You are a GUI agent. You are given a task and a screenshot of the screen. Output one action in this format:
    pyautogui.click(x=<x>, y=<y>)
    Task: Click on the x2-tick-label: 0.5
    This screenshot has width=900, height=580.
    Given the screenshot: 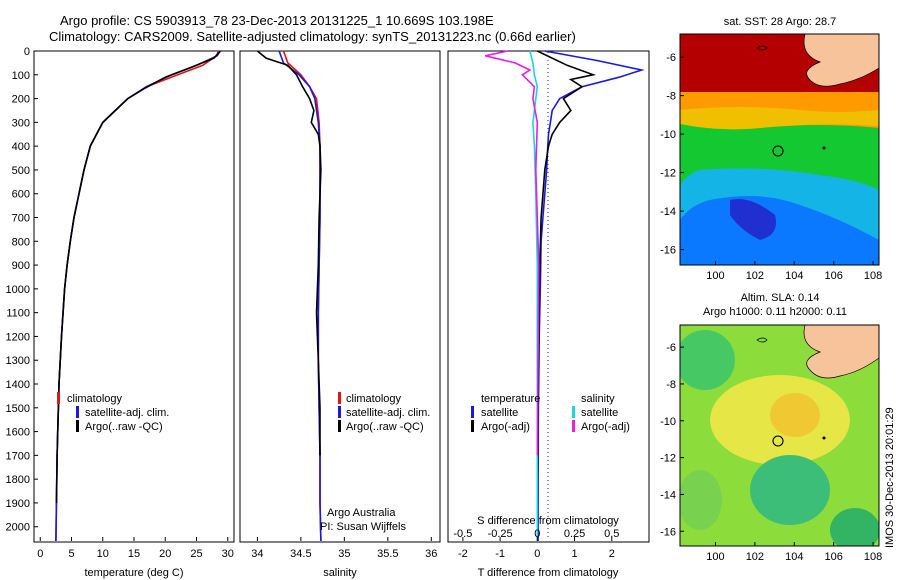 What is the action you would take?
    pyautogui.click(x=611, y=534)
    